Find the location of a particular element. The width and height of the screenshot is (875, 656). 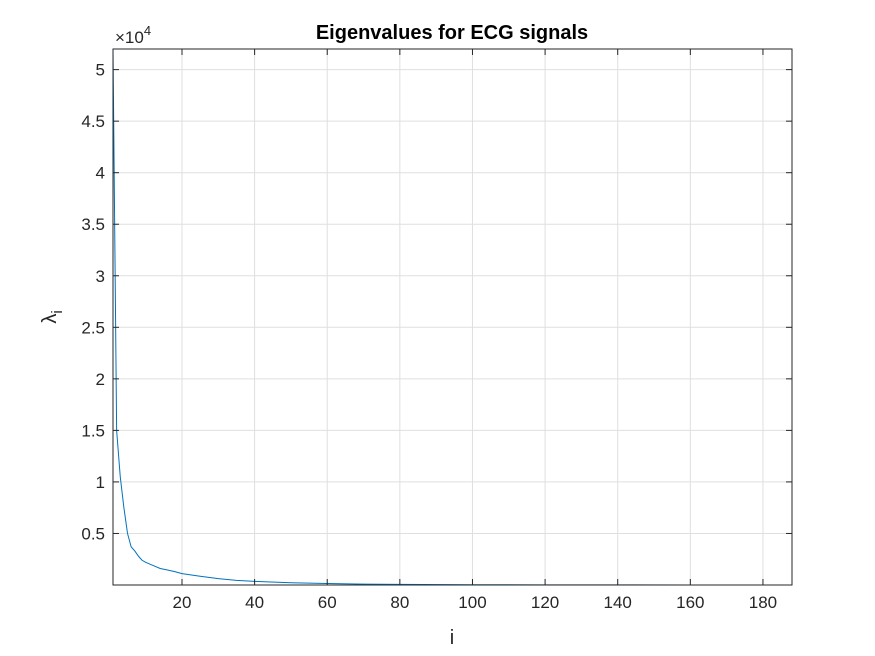

x-tick-label: 140 is located at coordinates (618, 602).